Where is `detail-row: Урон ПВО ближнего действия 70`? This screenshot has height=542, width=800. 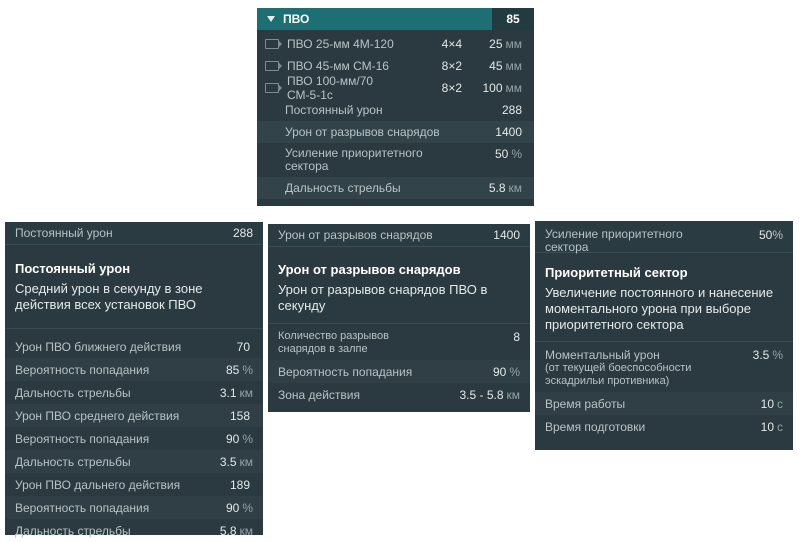
detail-row: Урон ПВО ближнего действия 70 is located at coordinates (134, 346).